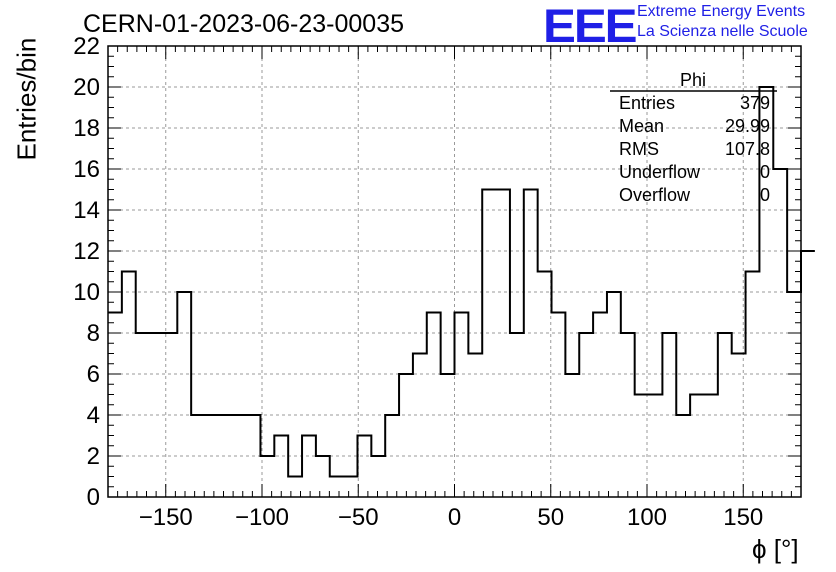  Describe the element at coordinates (86, 87) in the screenshot. I see `y-tick-label: 20` at that location.